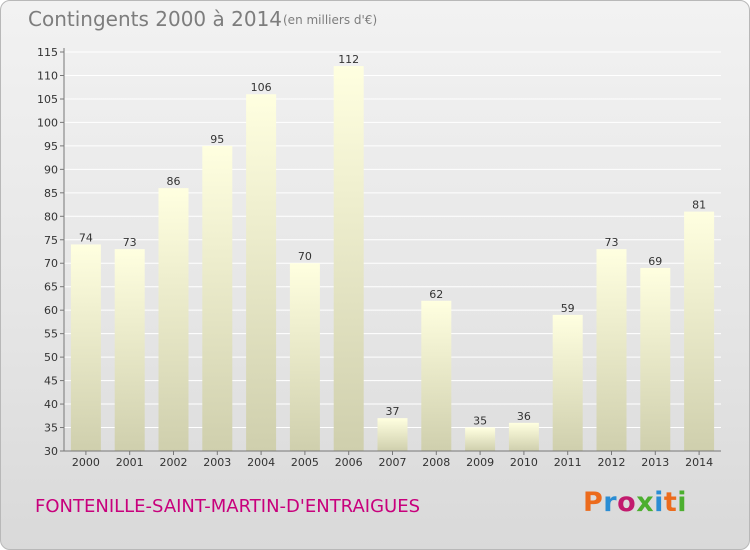  Describe the element at coordinates (480, 421) in the screenshot. I see `data-label: 35` at that location.